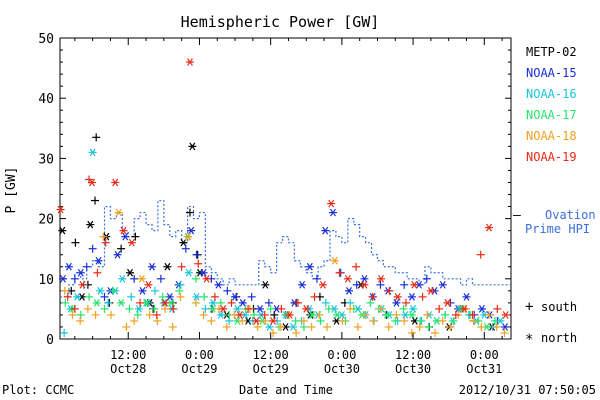 The height and width of the screenshot is (400, 600). I want to click on x-tick-time-label: 0:00, so click(484, 355).